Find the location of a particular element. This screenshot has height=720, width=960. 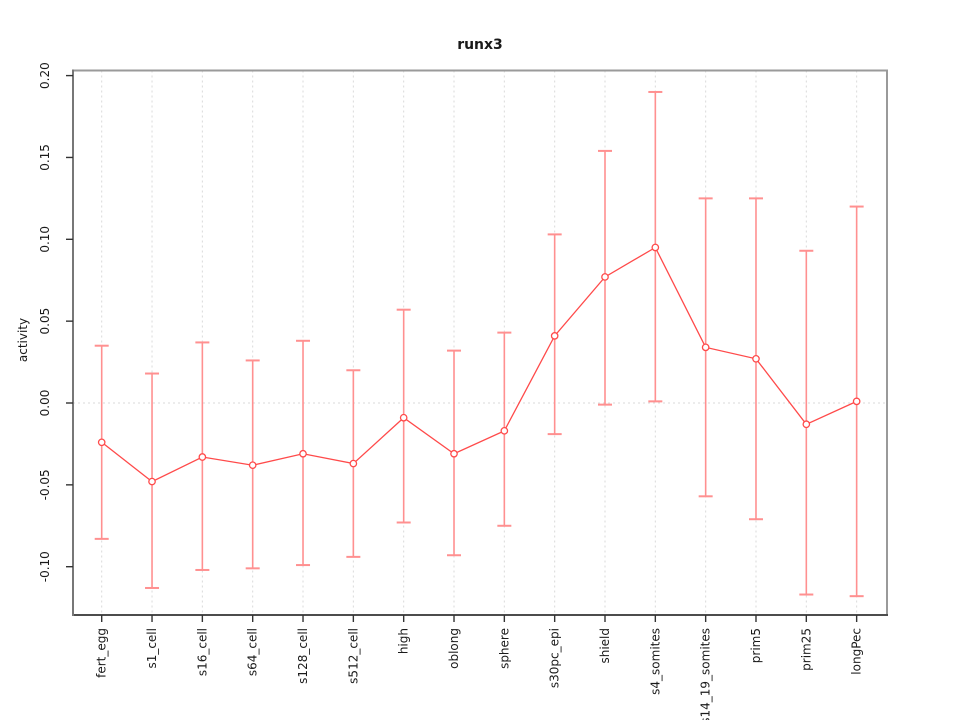

x-tick-label: s4_somites is located at coordinates (655, 661).